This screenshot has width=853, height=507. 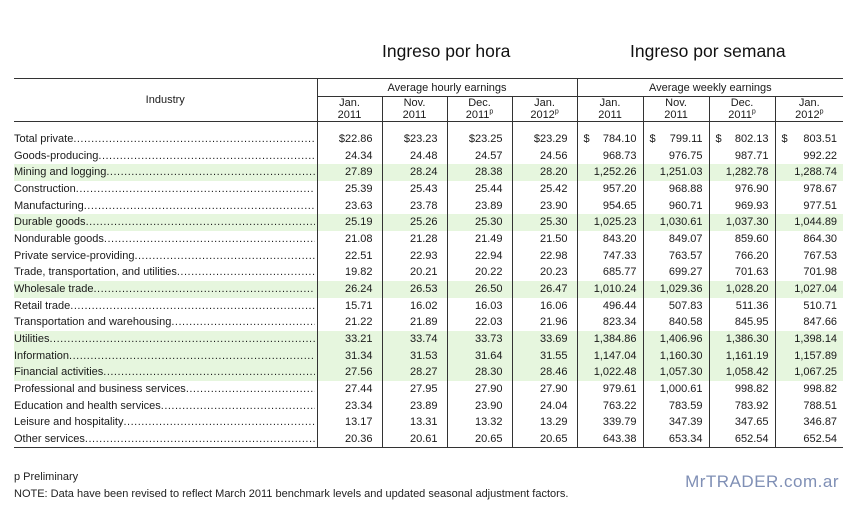 What do you see at coordinates (619, 422) in the screenshot?
I see `weekly-value: 339.79` at bounding box center [619, 422].